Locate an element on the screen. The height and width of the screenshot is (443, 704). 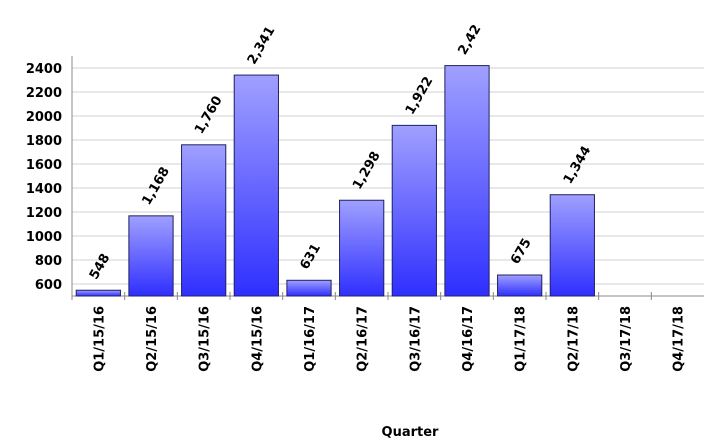
value-label: 2,341 is located at coordinates (262, 45).